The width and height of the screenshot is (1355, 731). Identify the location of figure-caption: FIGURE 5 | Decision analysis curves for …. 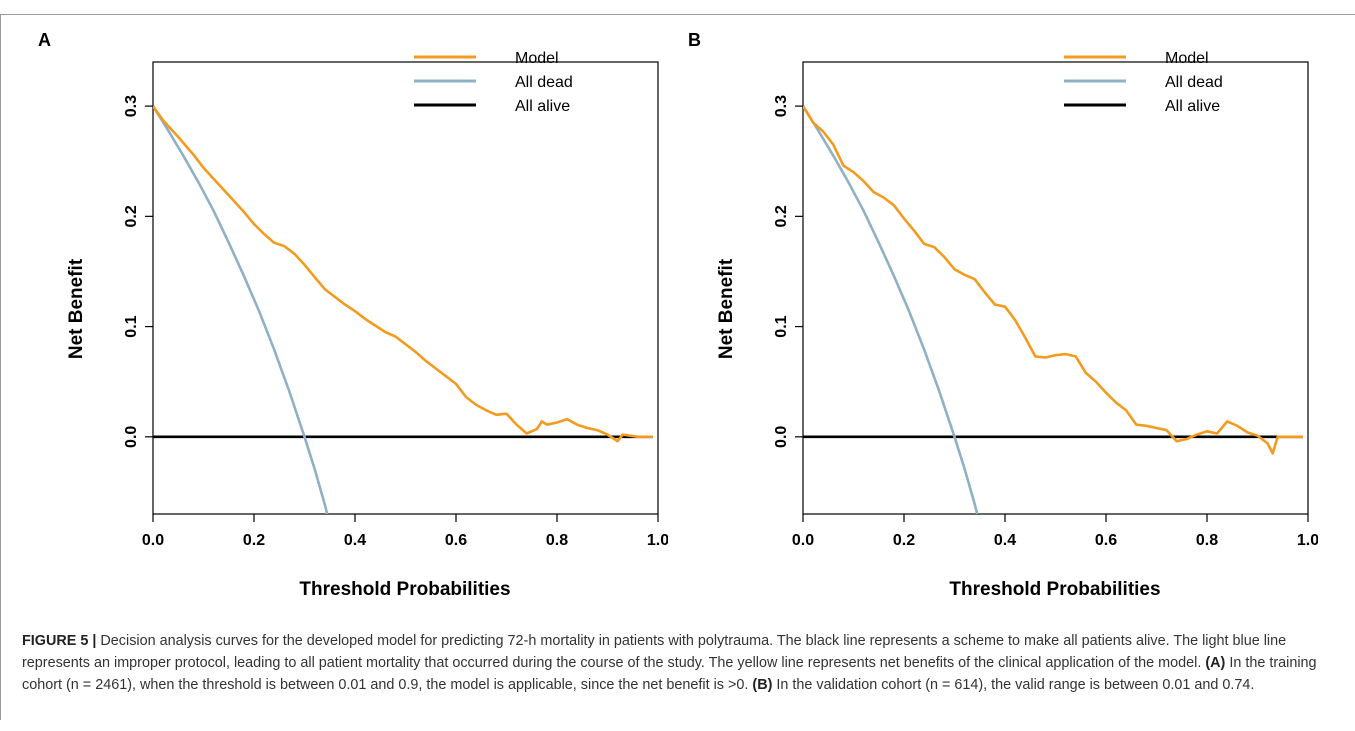
(681, 663).